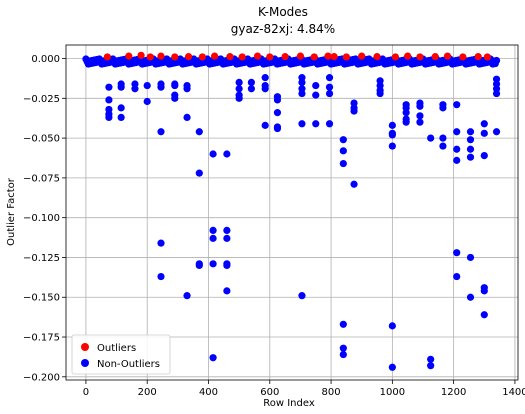  What do you see at coordinates (331, 392) in the screenshot?
I see `x-tick-label: 800` at bounding box center [331, 392].